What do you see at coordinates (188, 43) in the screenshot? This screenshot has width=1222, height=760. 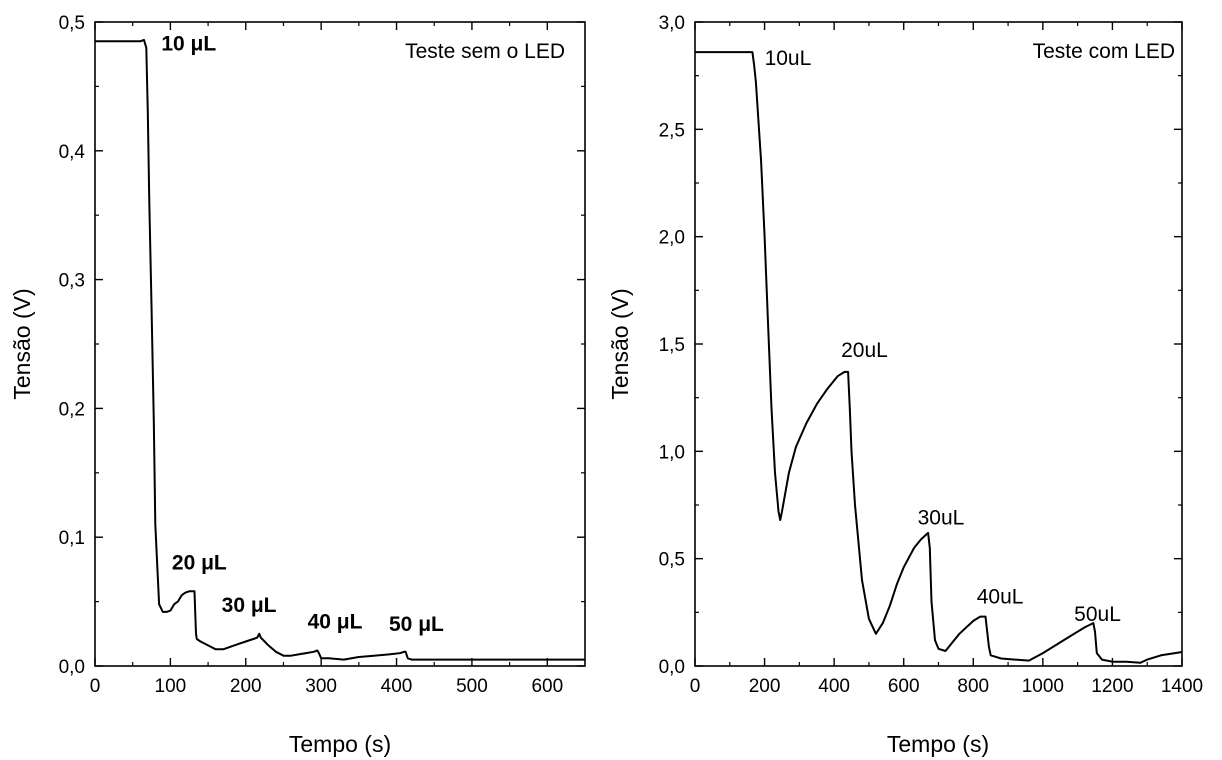 I see `data-annotation: 10 μL` at bounding box center [188, 43].